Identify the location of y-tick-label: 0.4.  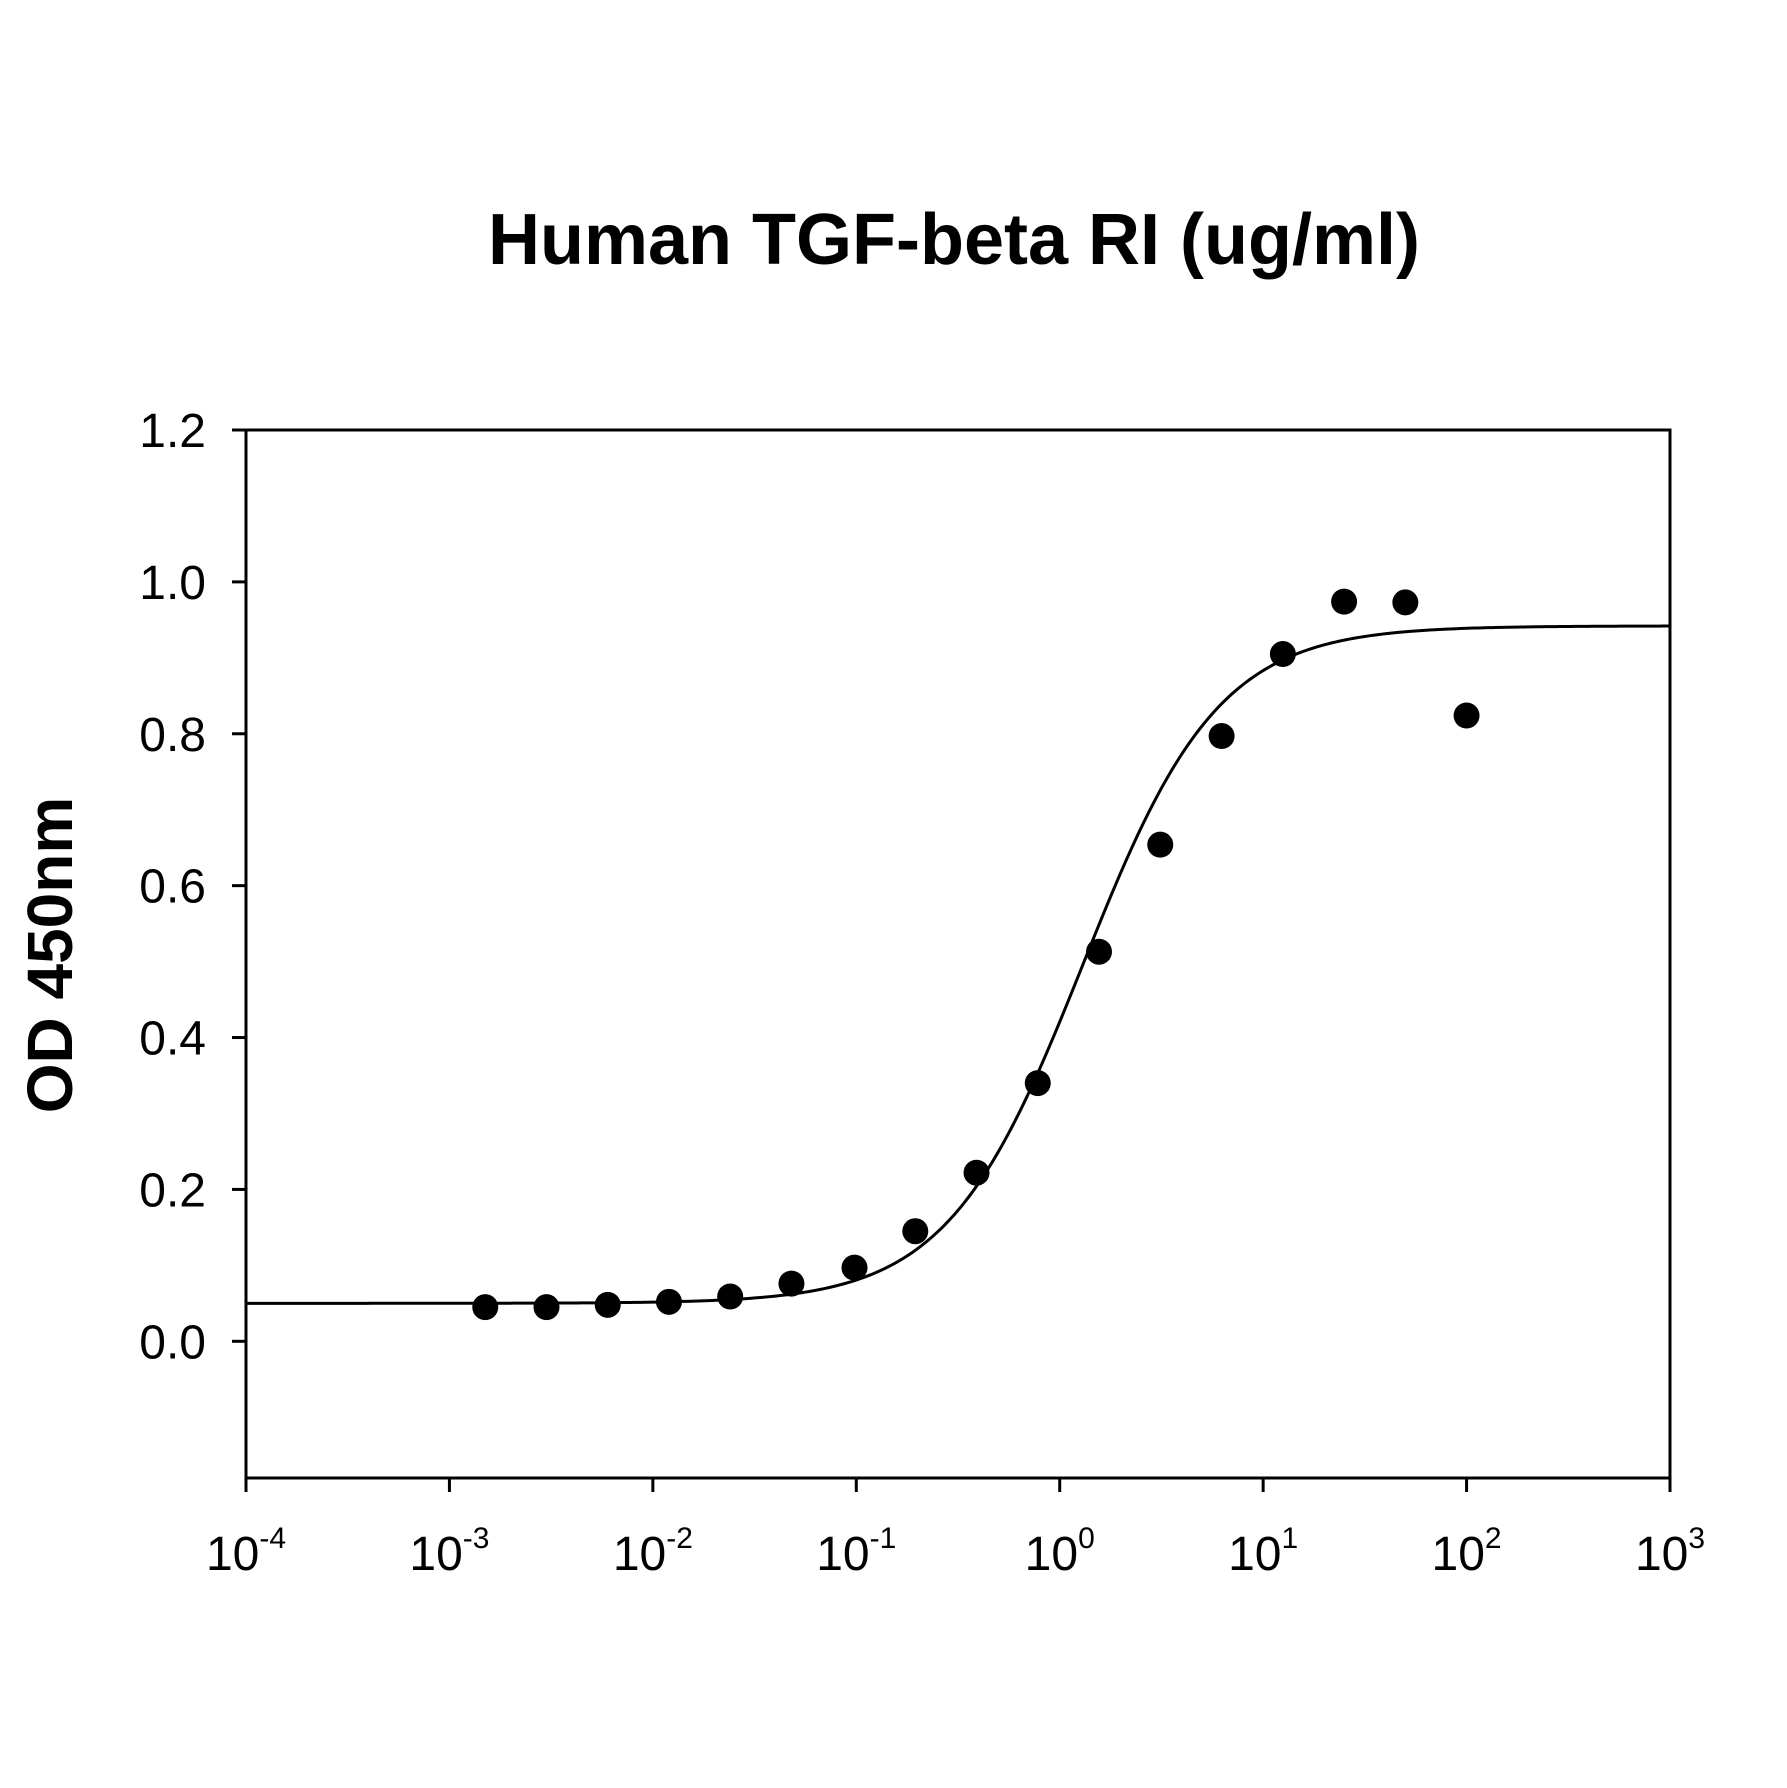
(172, 1039).